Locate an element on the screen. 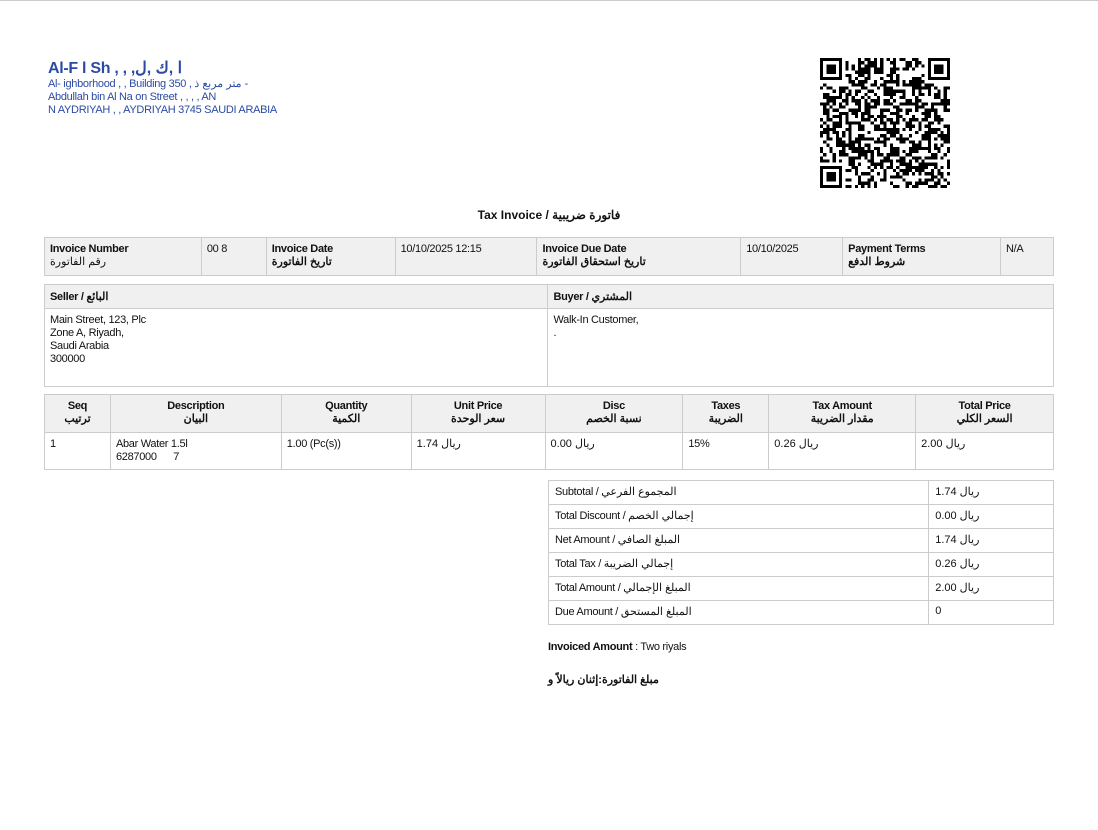  label-ar: شروط الدفع is located at coordinates (877, 262).